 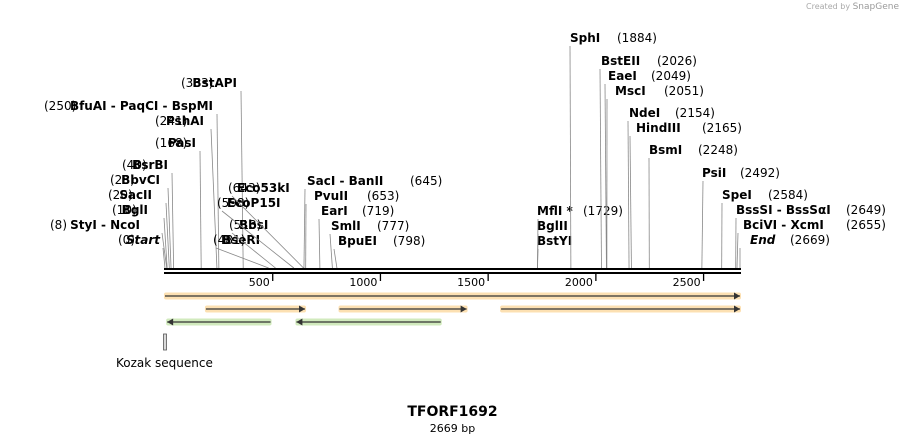 I want to click on restriction-site: PsiI (2492), so click(x=740, y=217).